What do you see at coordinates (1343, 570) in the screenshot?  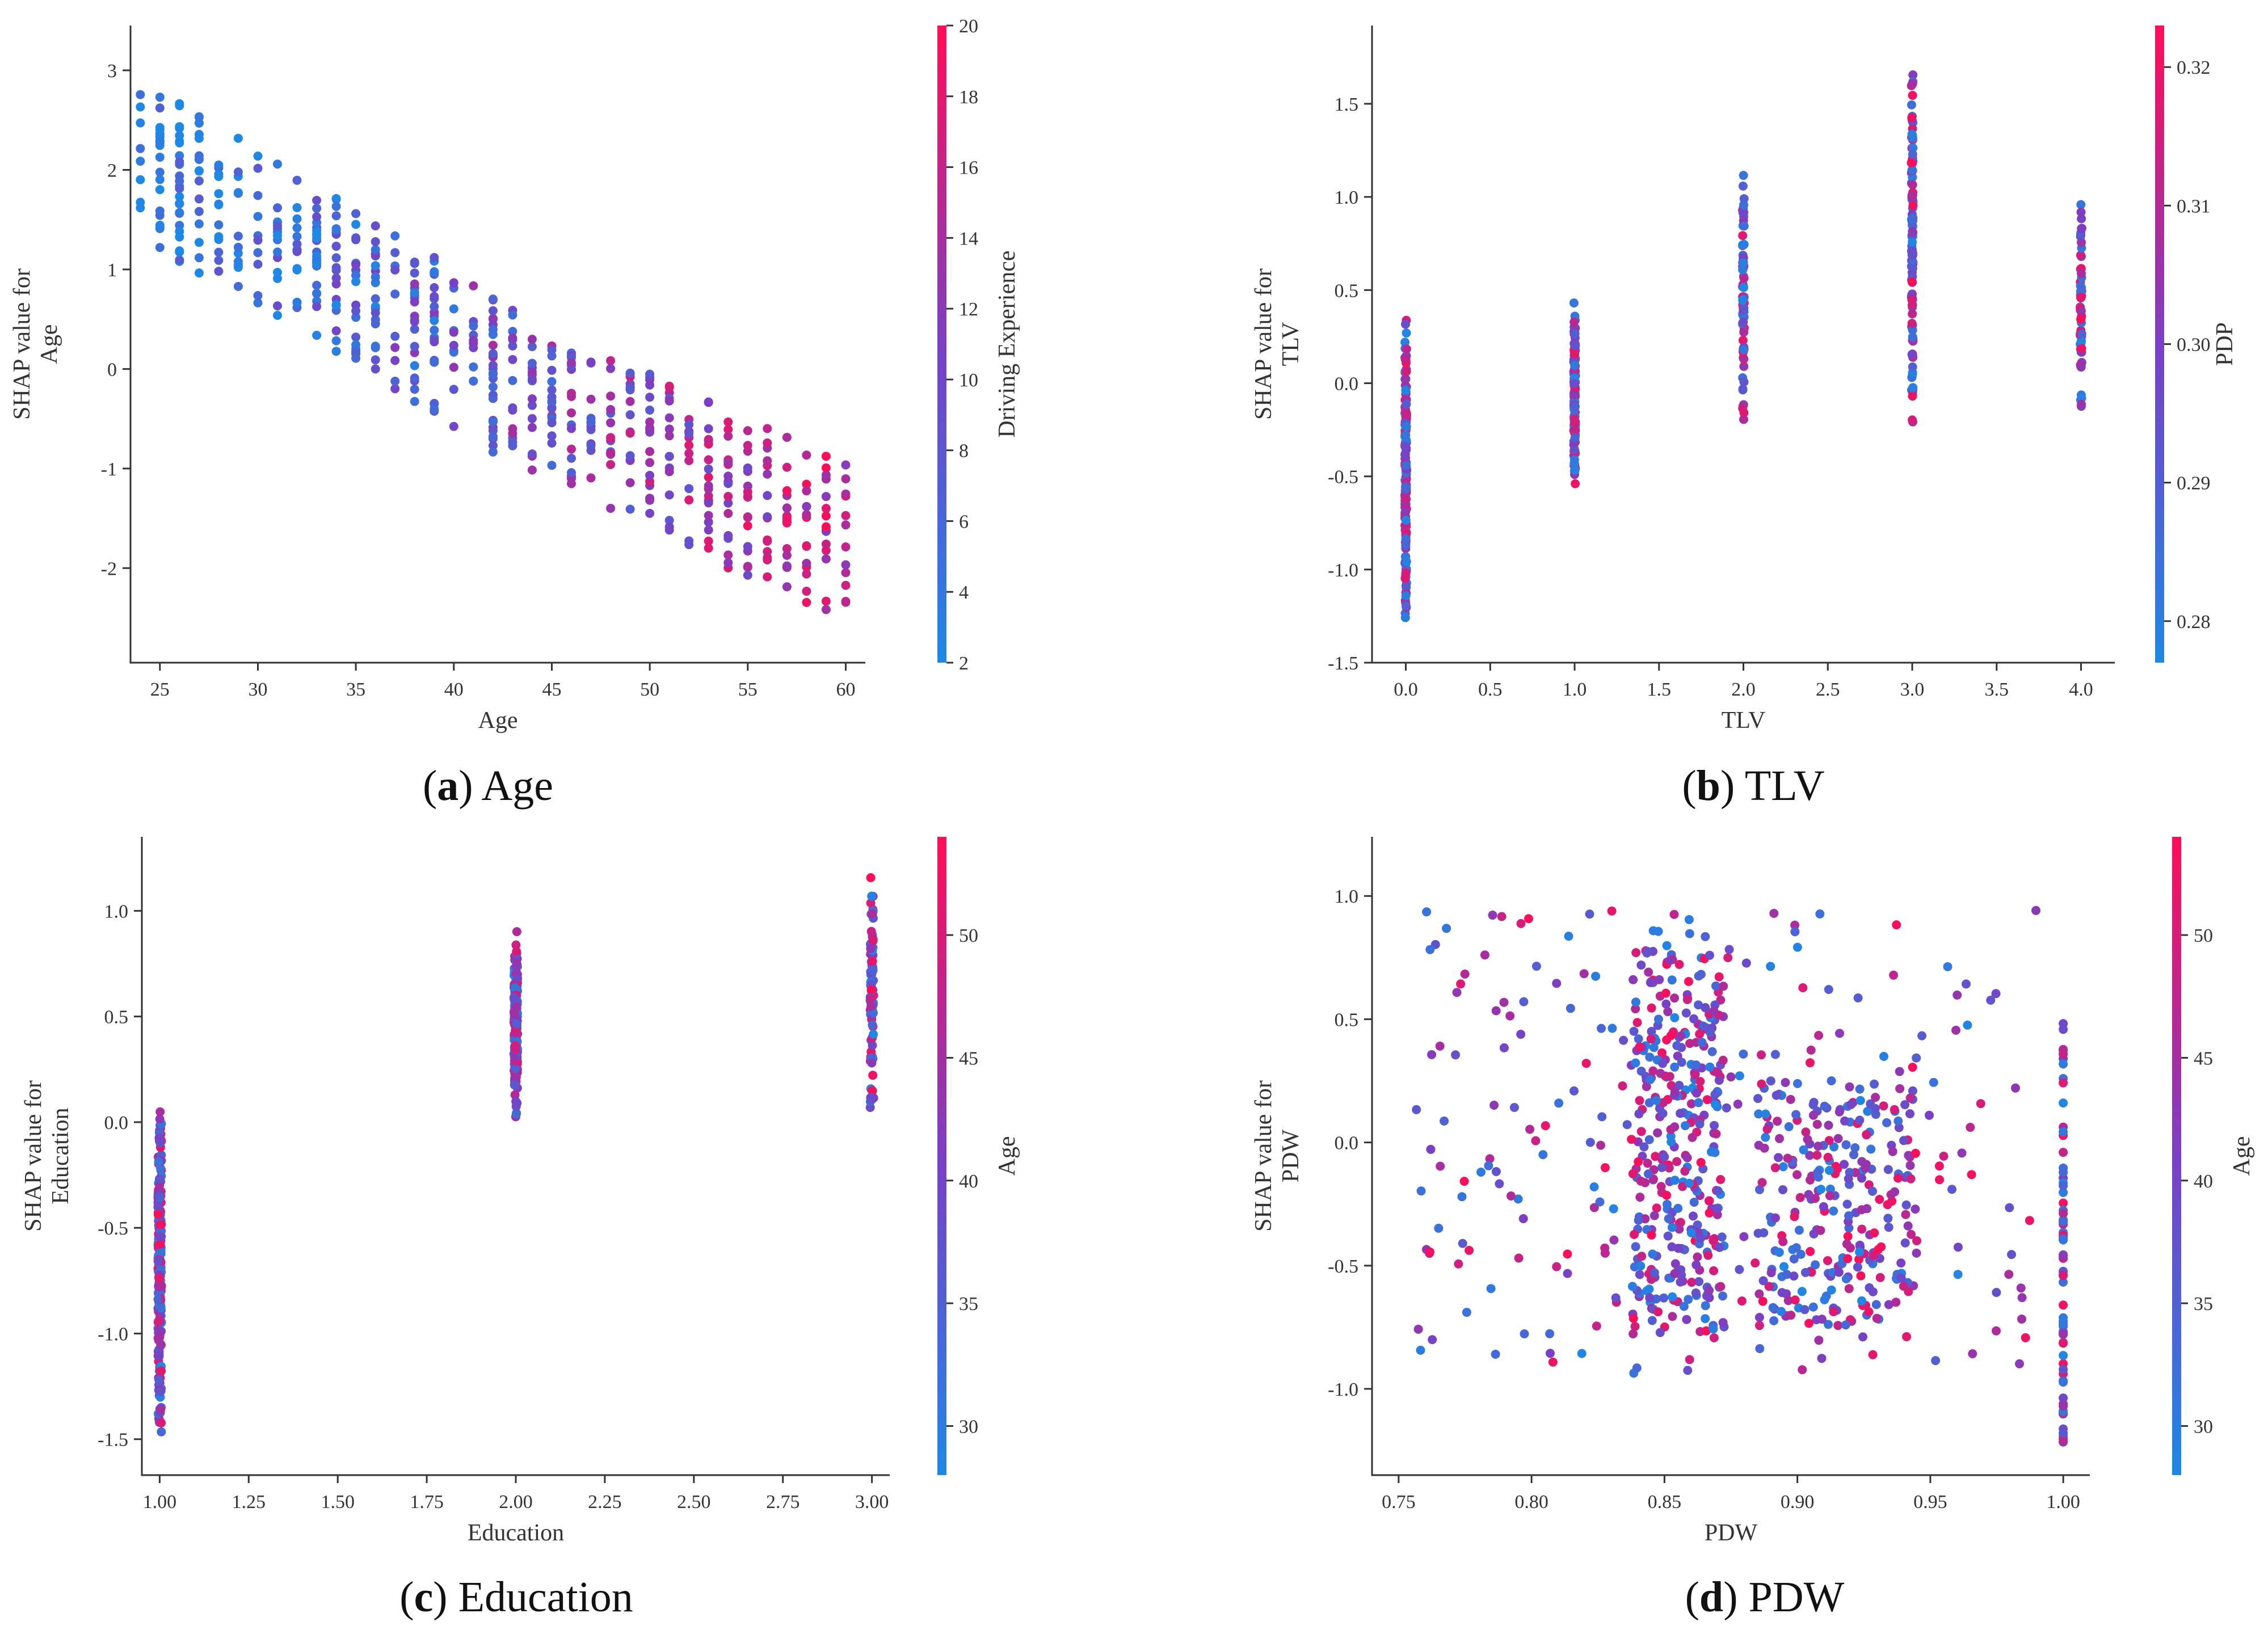 I see `y-tick-label: -1.0` at bounding box center [1343, 570].